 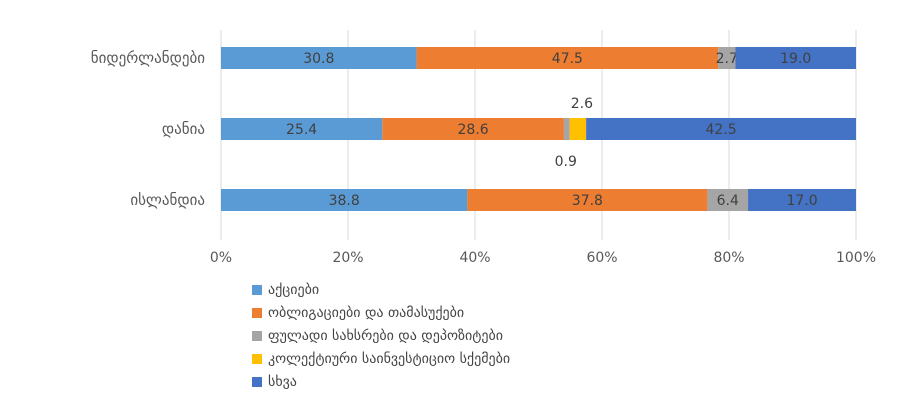 What do you see at coordinates (566, 162) in the screenshot?
I see `data-label: 0.9` at bounding box center [566, 162].